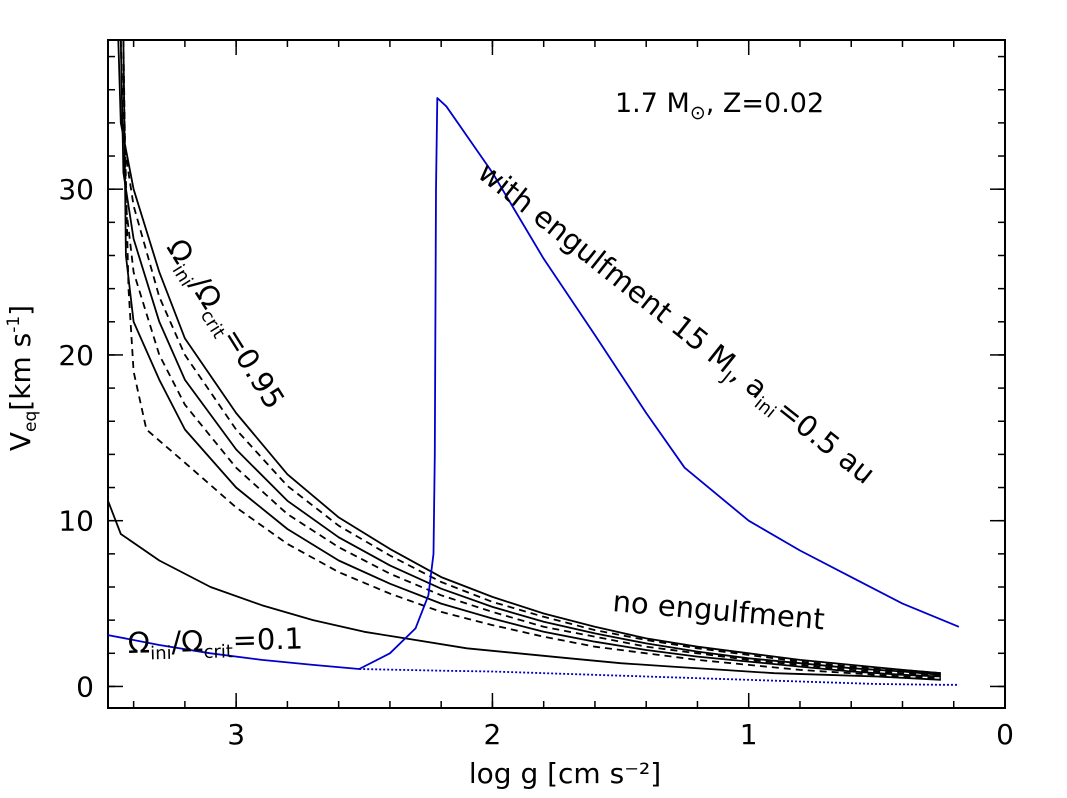 Image resolution: width=1067 pixels, height=798 pixels. I want to click on omega-low-a: Ω, so click(138, 642).